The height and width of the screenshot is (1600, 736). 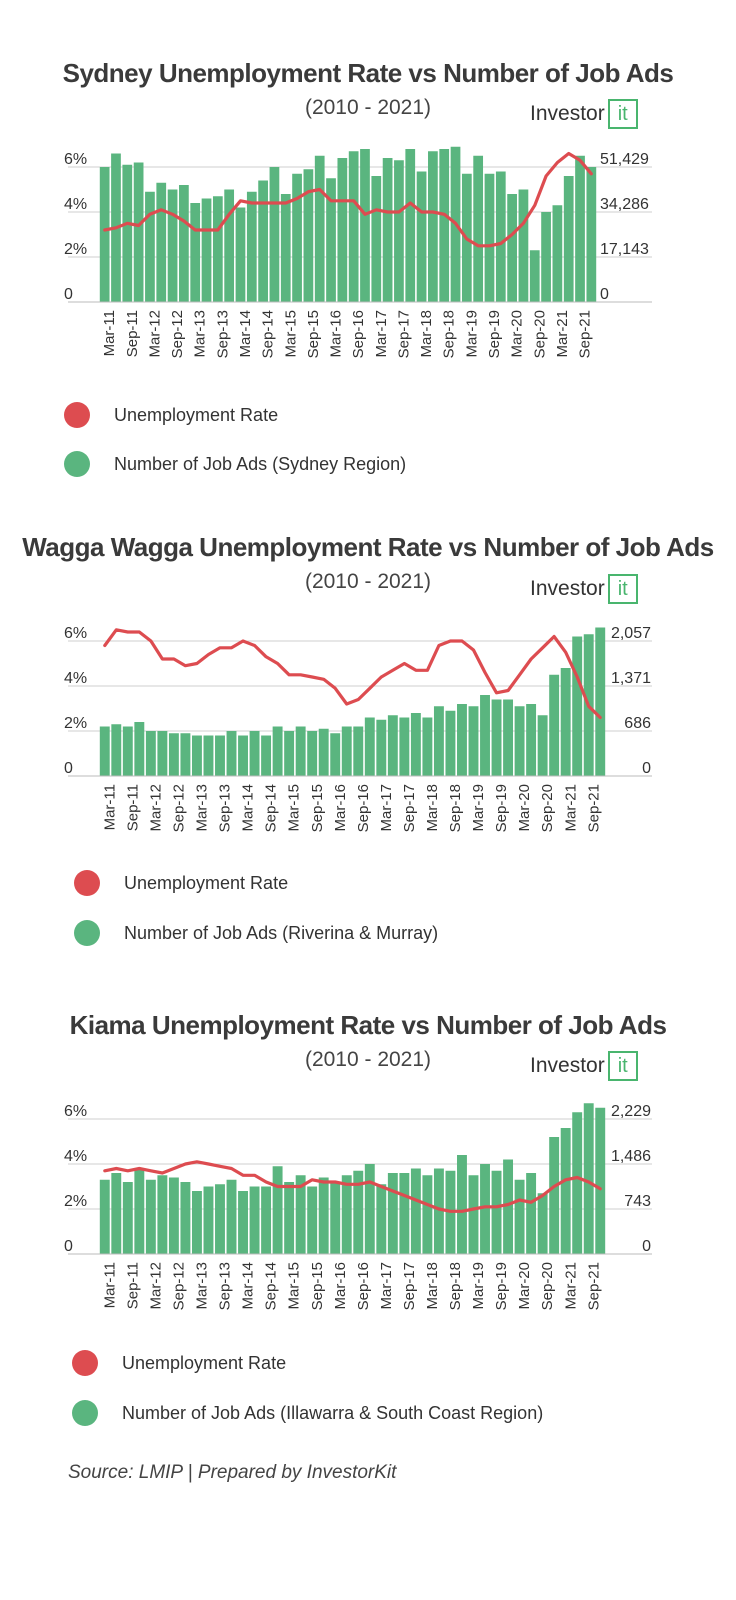 I want to click on legend-swatch-green, so click(x=85, y=1413).